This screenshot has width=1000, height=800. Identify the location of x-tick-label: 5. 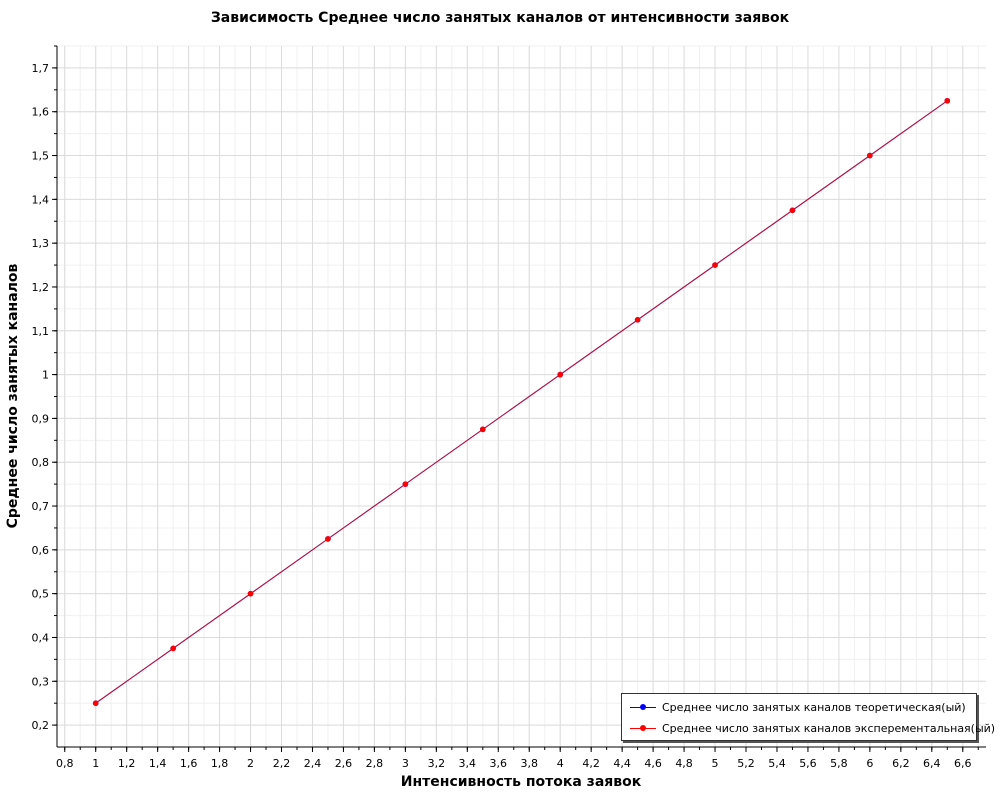
(715, 763).